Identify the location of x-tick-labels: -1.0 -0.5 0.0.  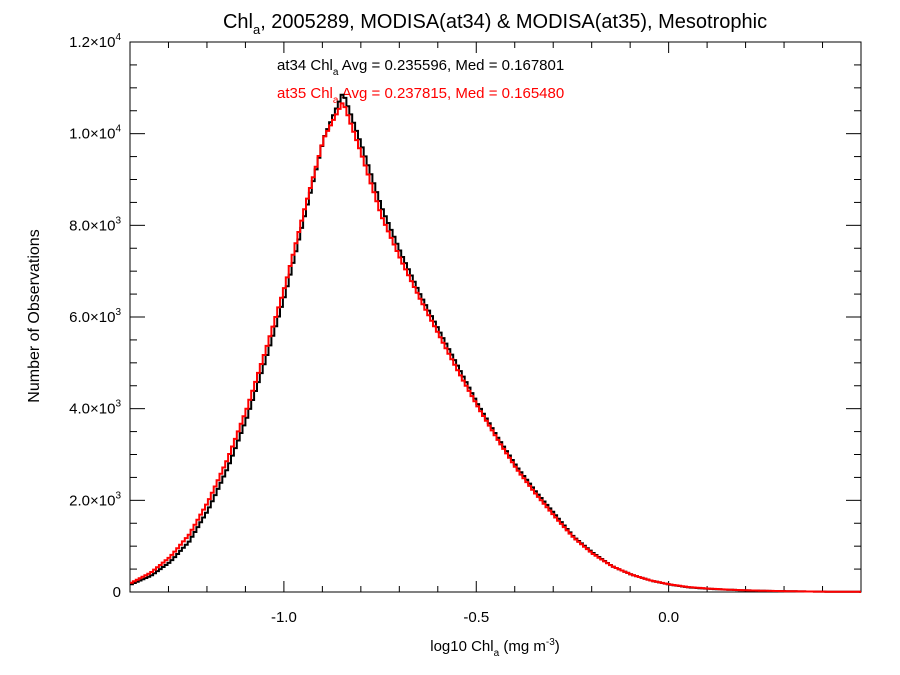
(475, 617).